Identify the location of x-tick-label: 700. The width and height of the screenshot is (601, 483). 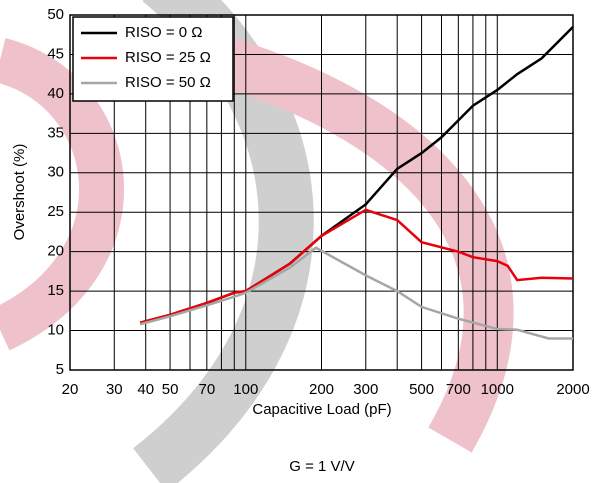
(458, 389).